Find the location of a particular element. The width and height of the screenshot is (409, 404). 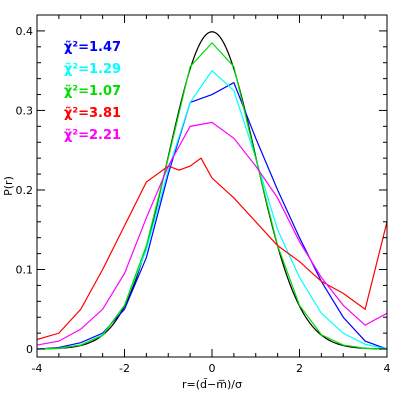

legend-entry-2: χ̃²=1.07 is located at coordinates (92, 91).